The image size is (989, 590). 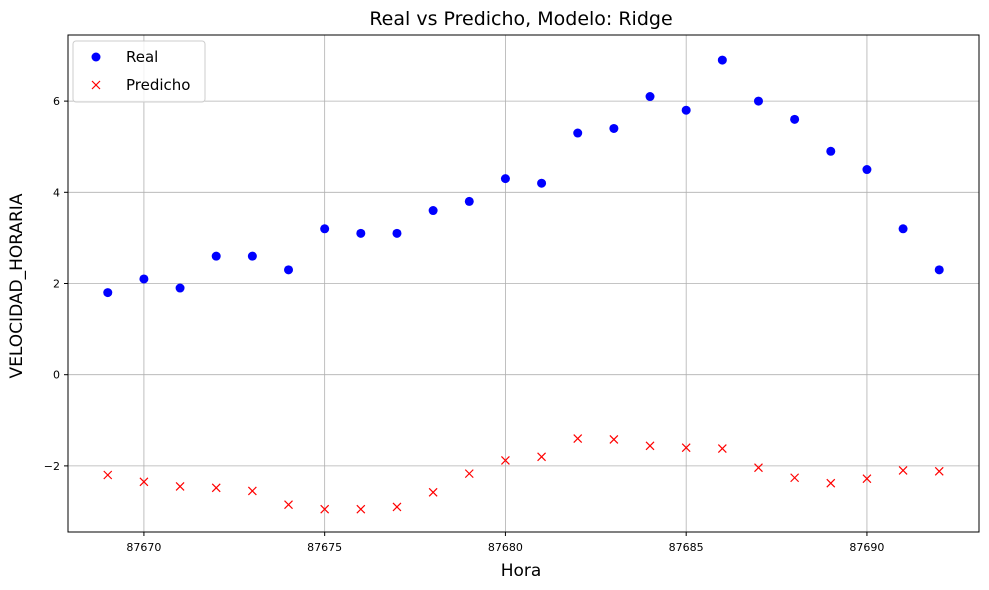 I want to click on legend: Real Predicho, so click(x=139, y=71).